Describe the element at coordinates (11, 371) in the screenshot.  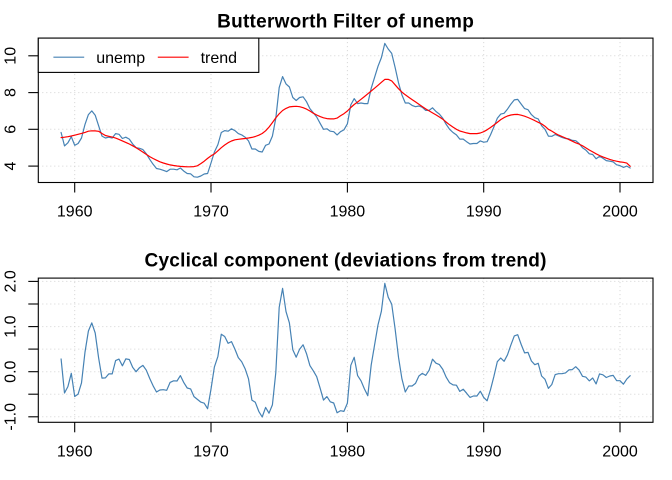
I see `svg-text: 0.0` at that location.